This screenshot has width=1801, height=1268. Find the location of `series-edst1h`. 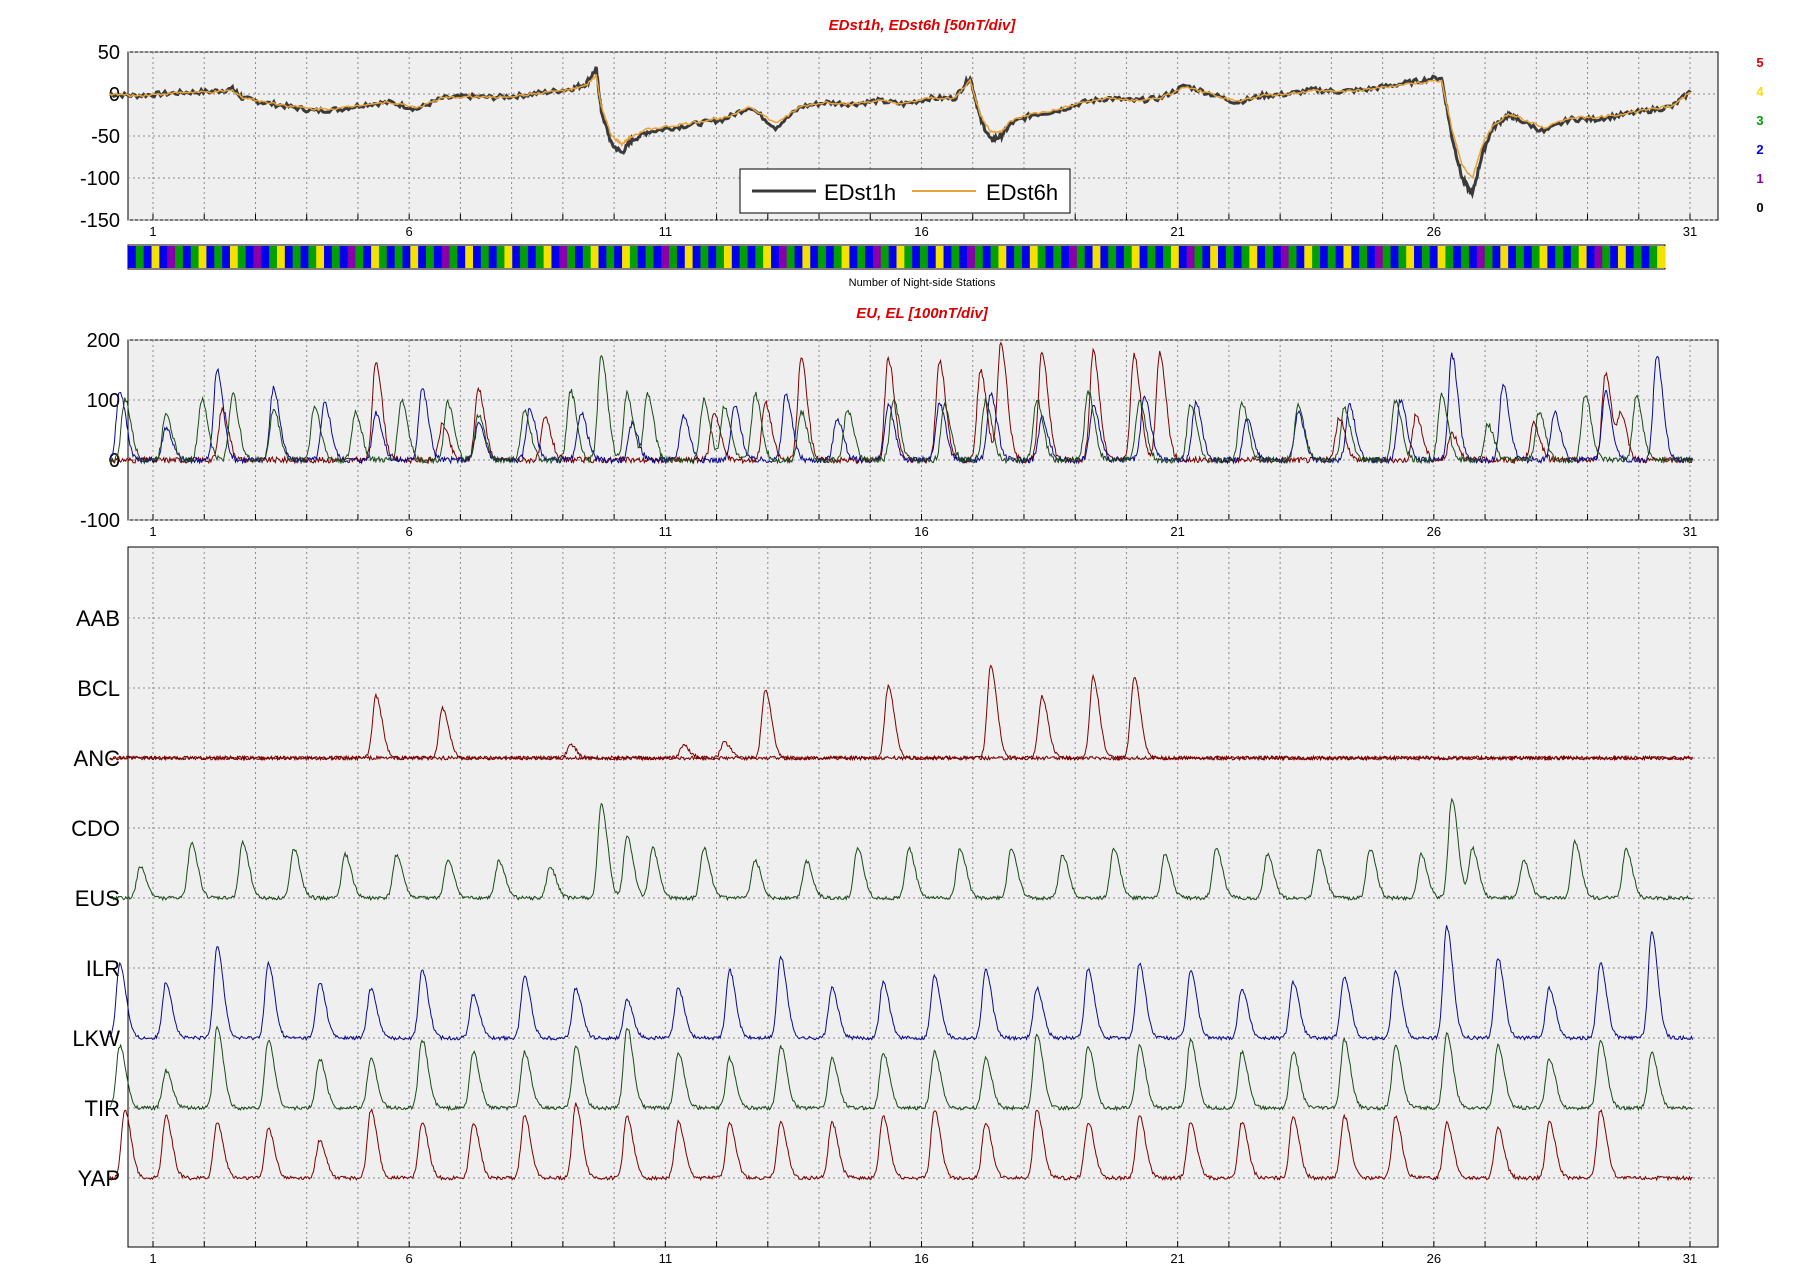

series-edst1h is located at coordinates (900, 133).